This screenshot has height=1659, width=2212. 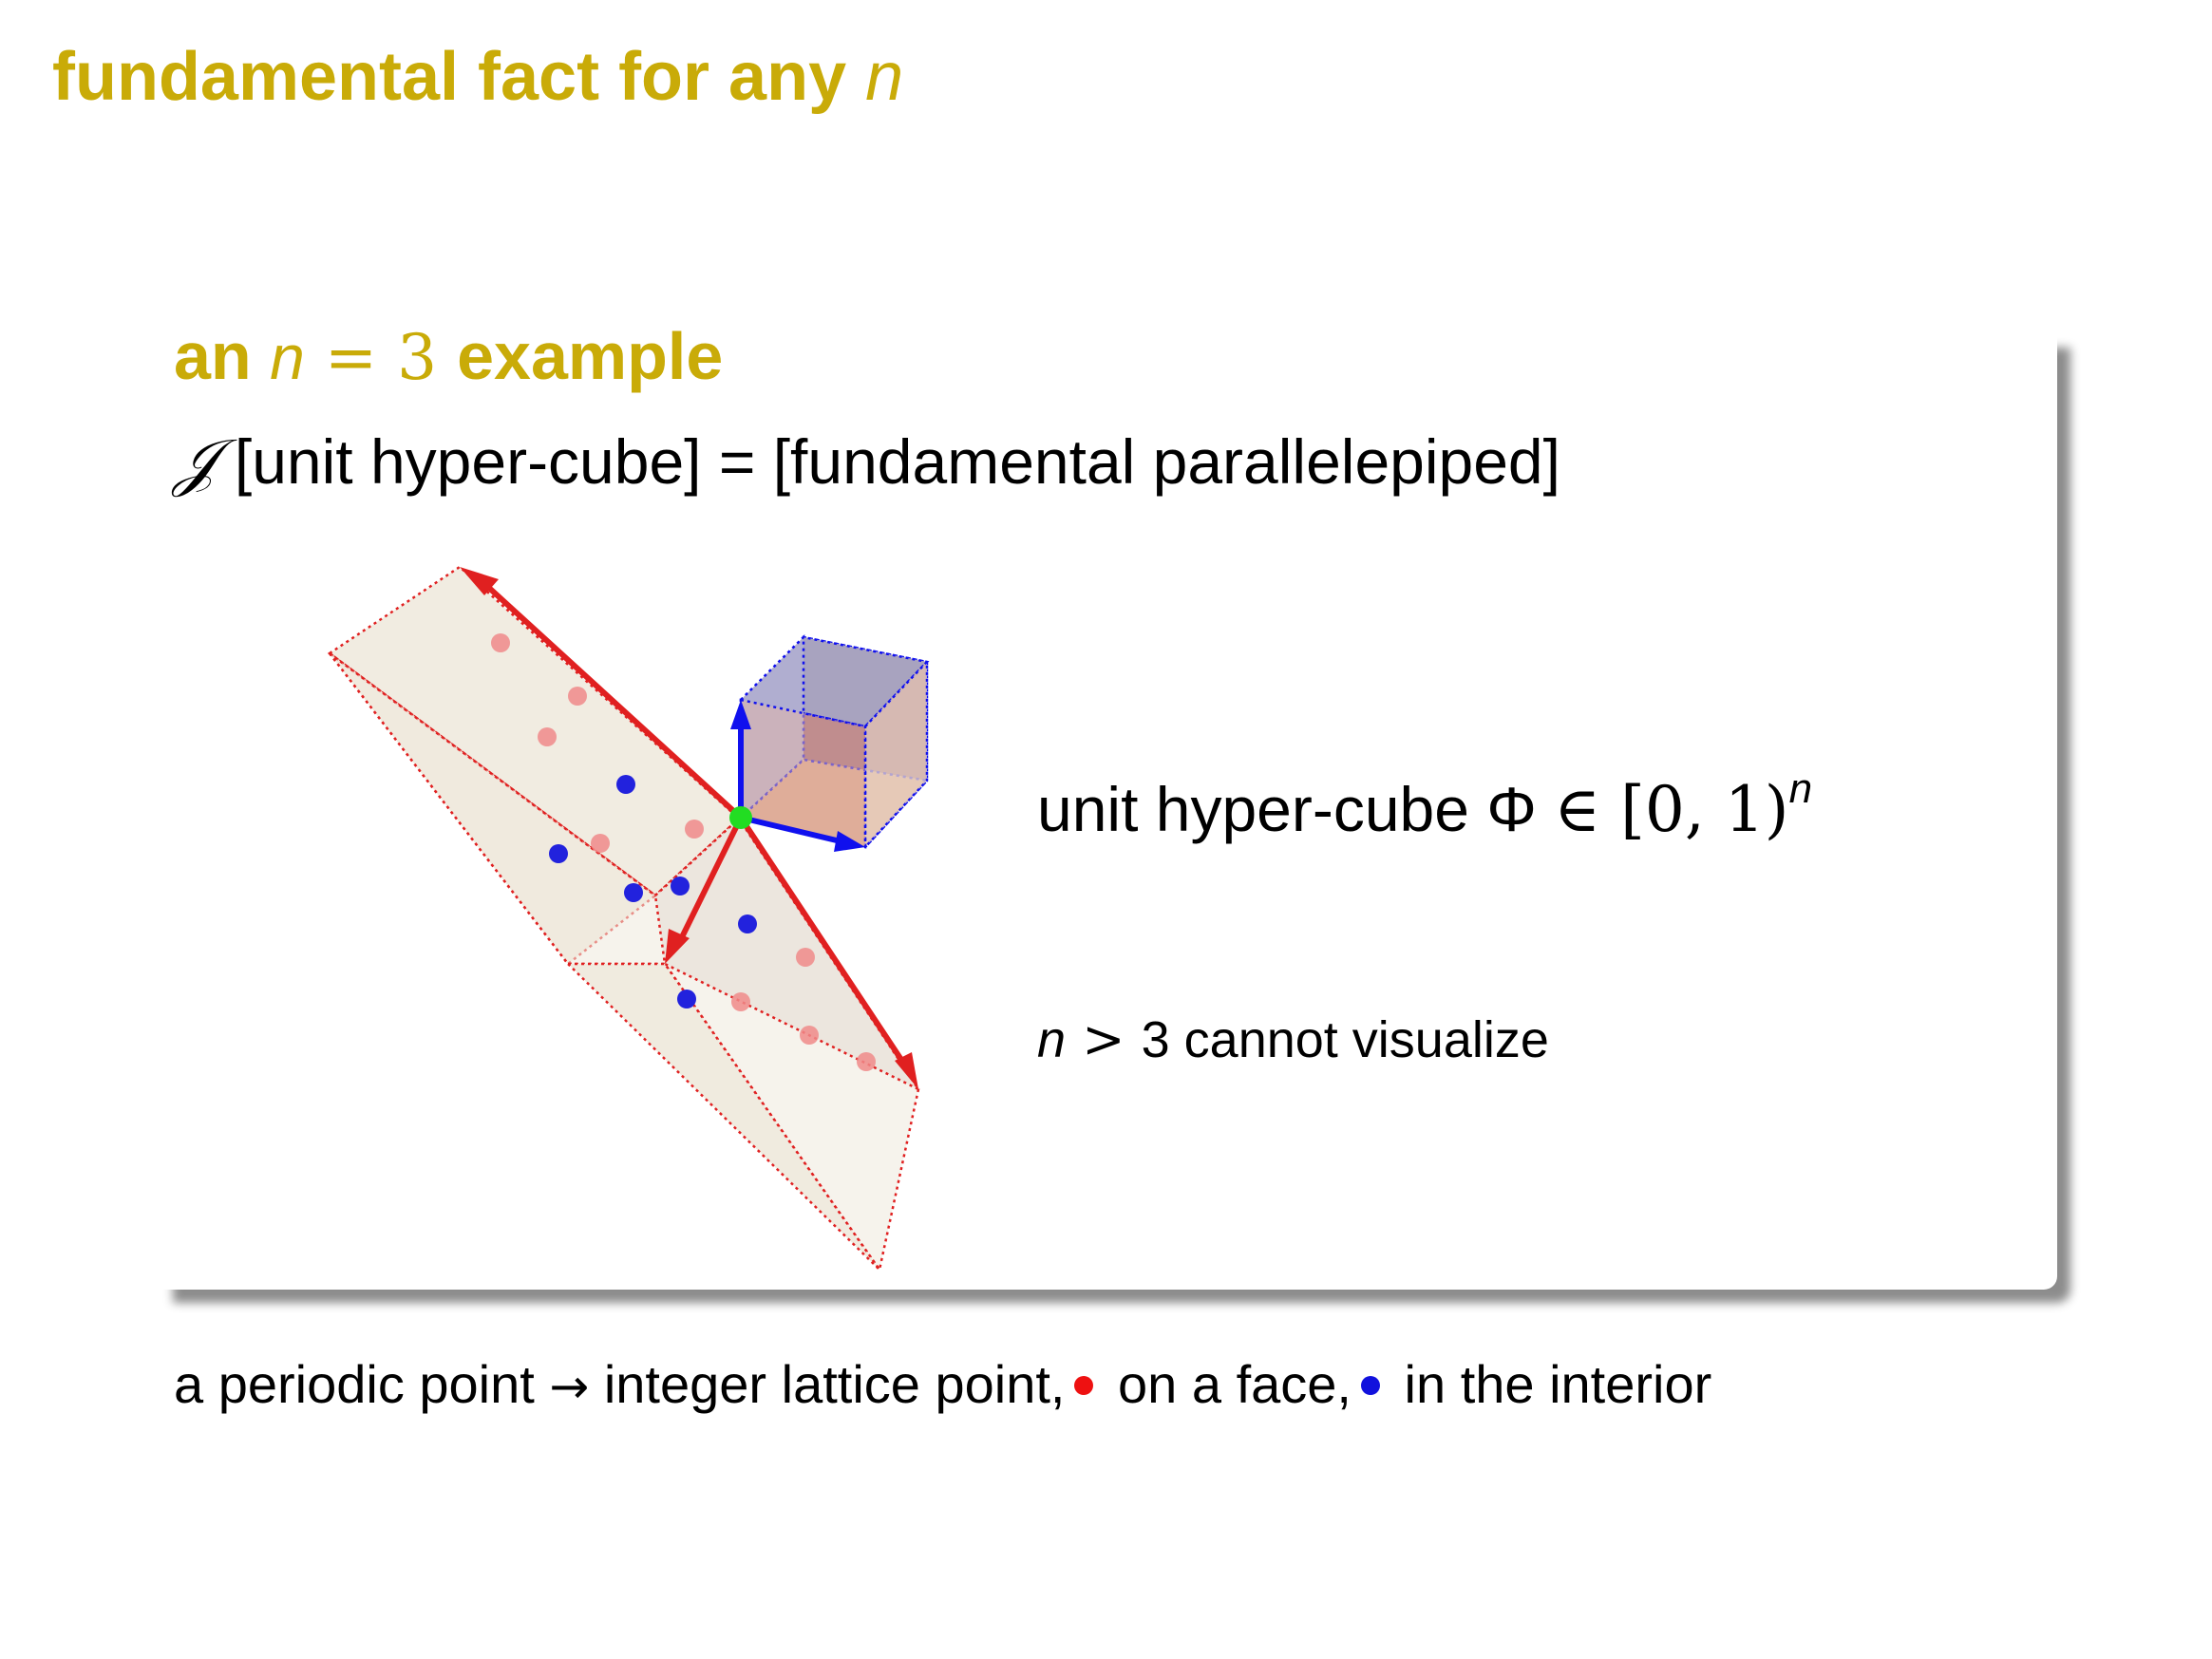 I want to click on origin-point, so click(x=740, y=817).